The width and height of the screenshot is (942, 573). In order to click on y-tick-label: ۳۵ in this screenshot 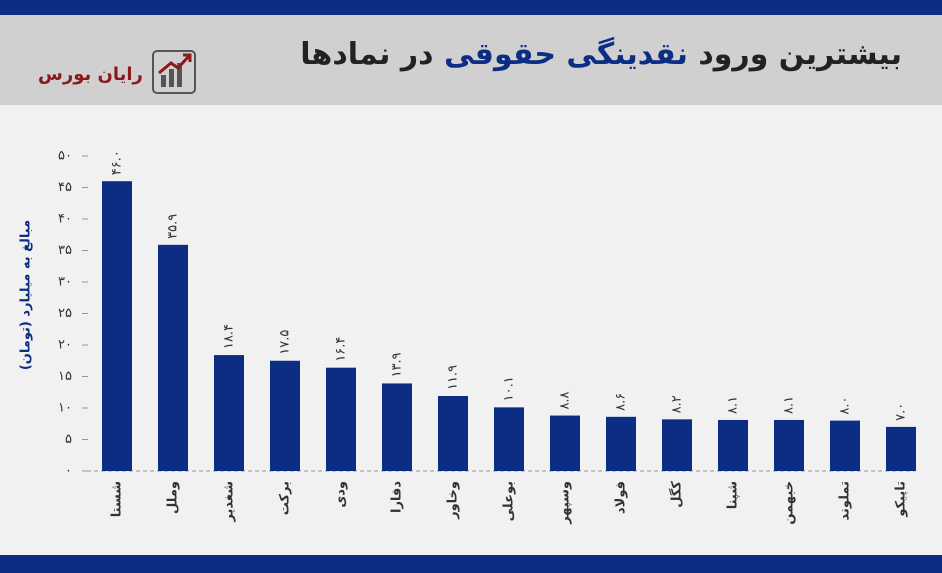, I will do `click(65, 250)`.